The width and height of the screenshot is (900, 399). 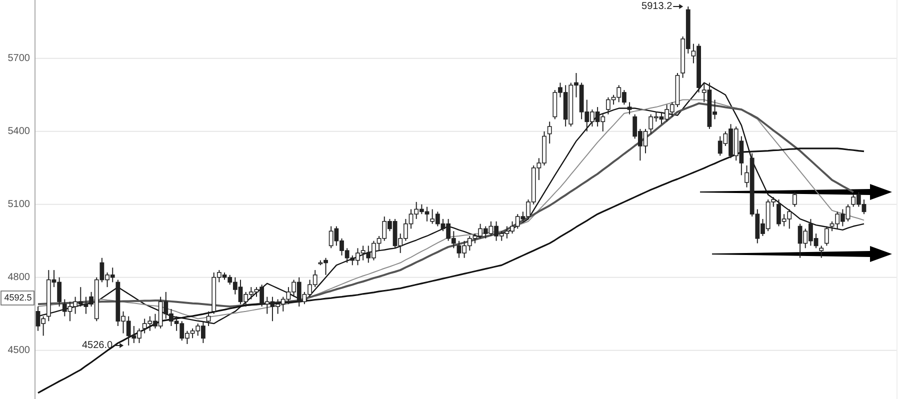 I want to click on y-tick-label: 4800, so click(x=19, y=277).